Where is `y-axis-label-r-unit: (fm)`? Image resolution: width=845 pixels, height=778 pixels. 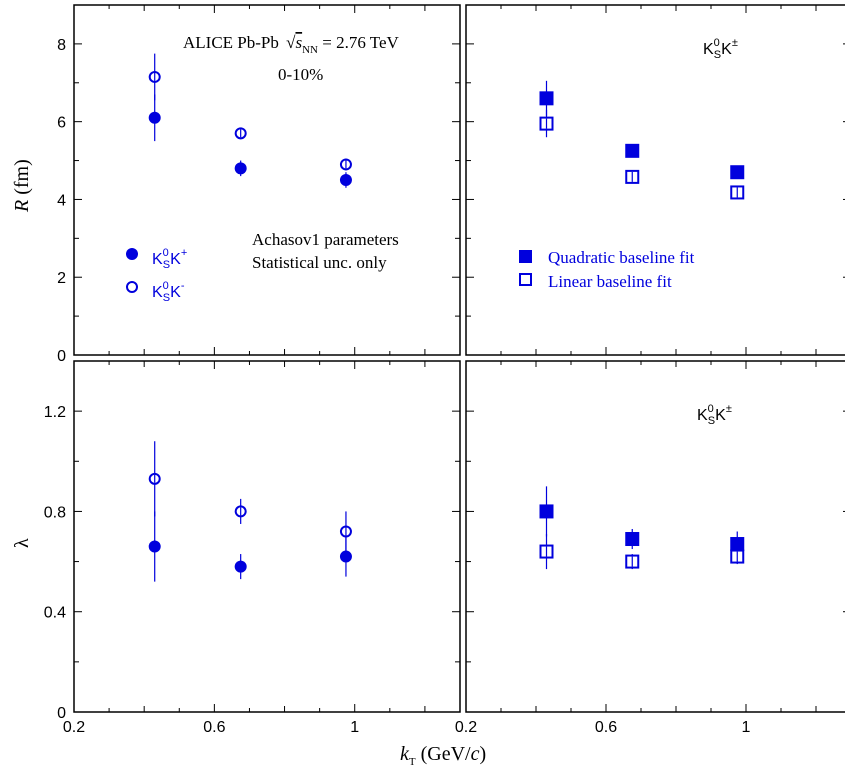 y-axis-label-r-unit: (fm) is located at coordinates (22, 179).